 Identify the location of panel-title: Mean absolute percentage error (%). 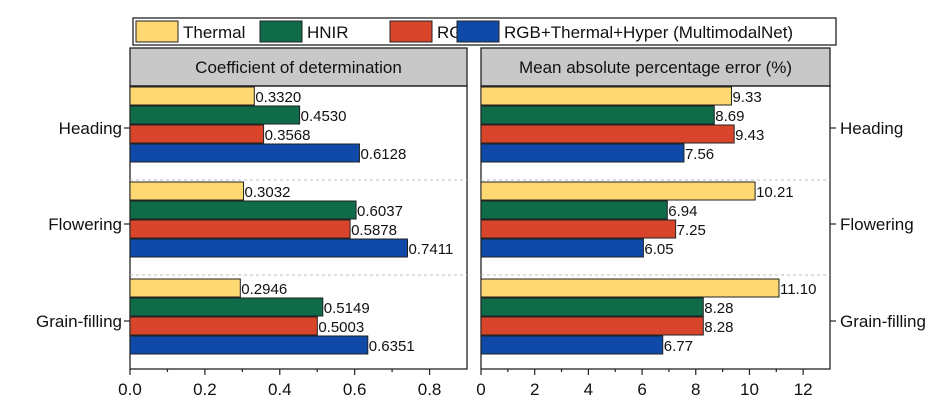
(655, 67).